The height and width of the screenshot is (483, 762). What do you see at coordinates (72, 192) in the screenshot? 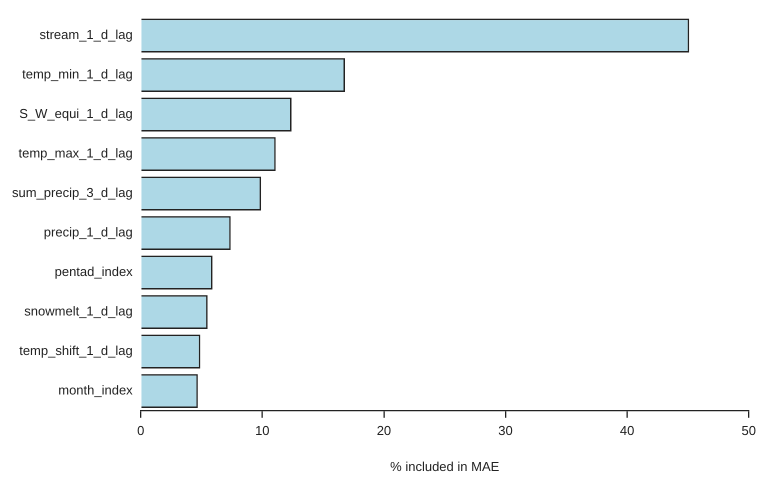
I see `y-tick-label: sum_precip_3_d_lag` at bounding box center [72, 192].